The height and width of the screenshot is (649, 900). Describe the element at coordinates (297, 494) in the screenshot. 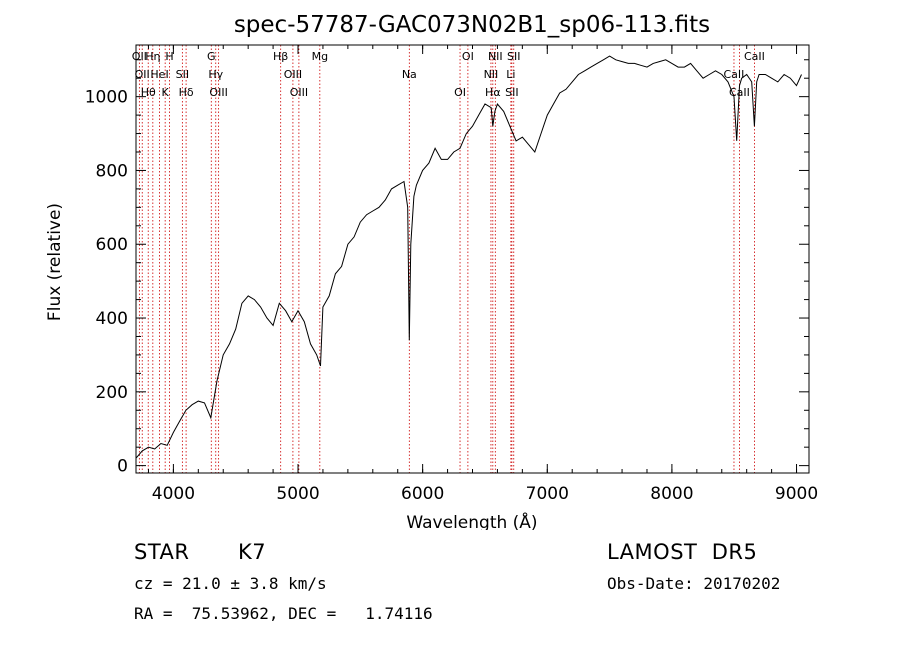

I see `x-tick-label: 5000` at that location.